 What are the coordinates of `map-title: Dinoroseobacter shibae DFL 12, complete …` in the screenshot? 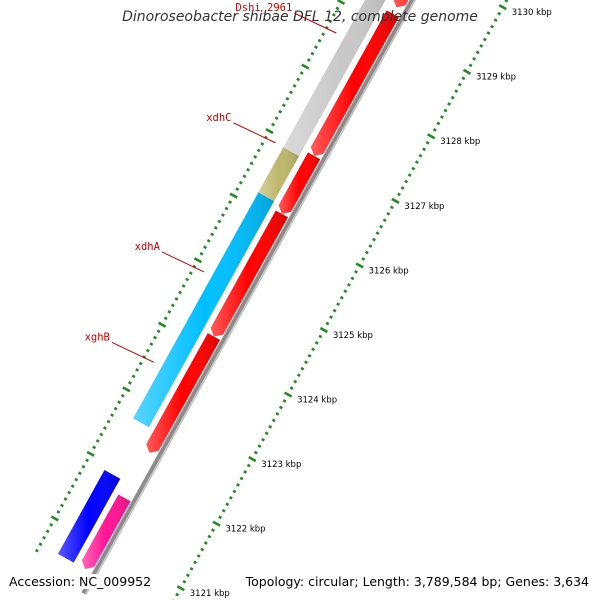 It's located at (300, 17).